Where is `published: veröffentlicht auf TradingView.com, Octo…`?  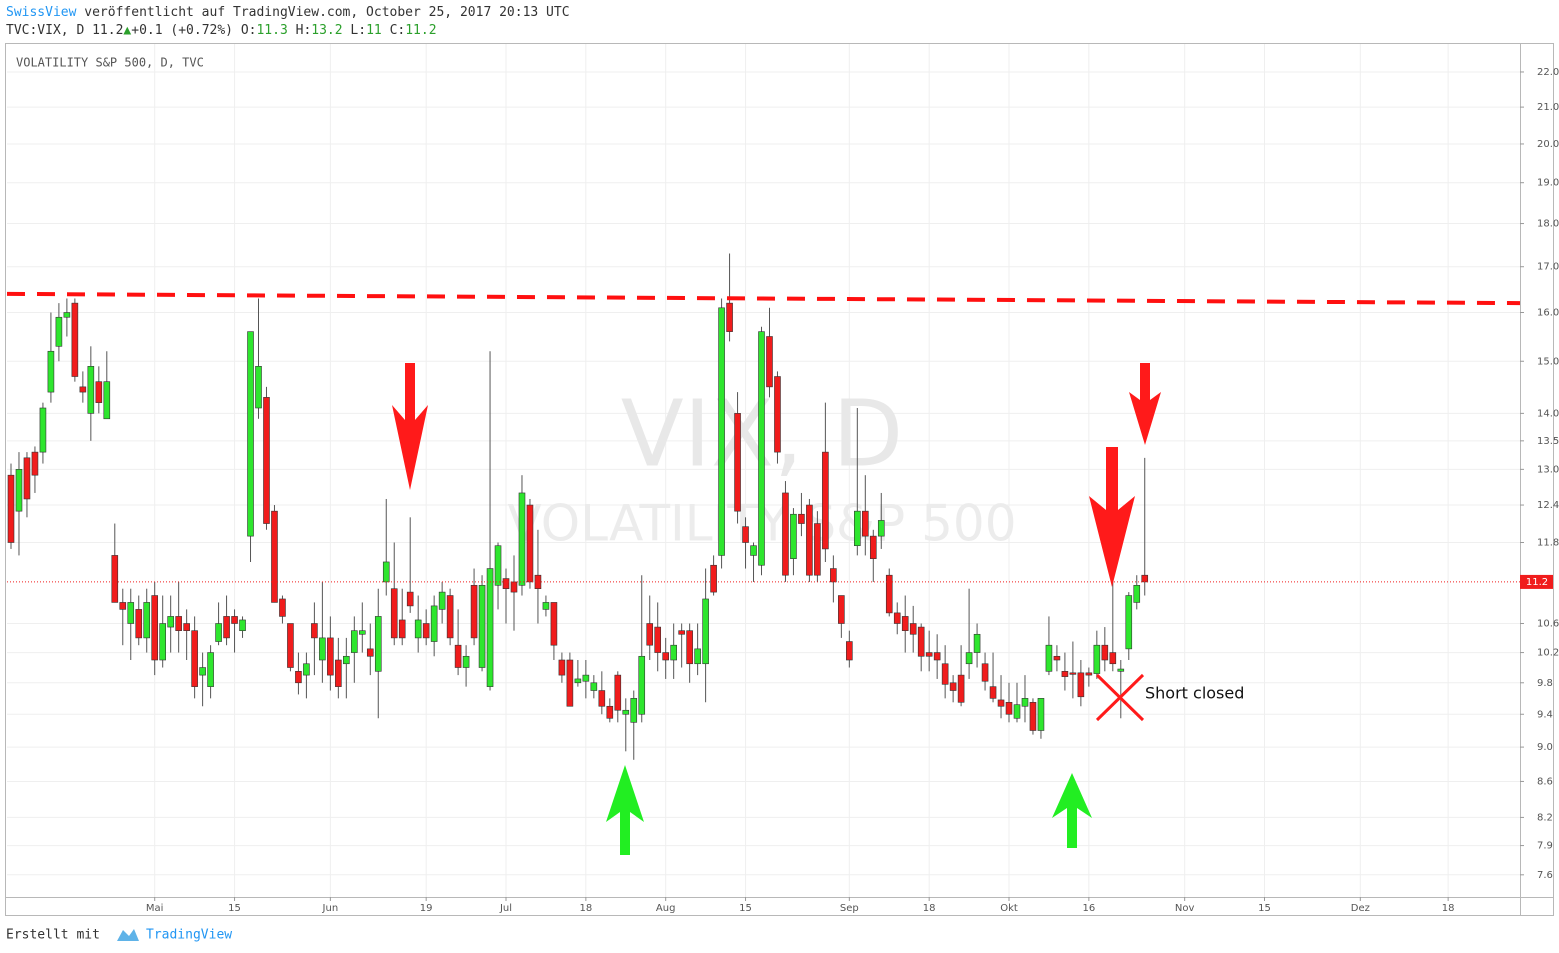 published: veröffentlicht auf TradingView.com, Octo… is located at coordinates (327, 12).